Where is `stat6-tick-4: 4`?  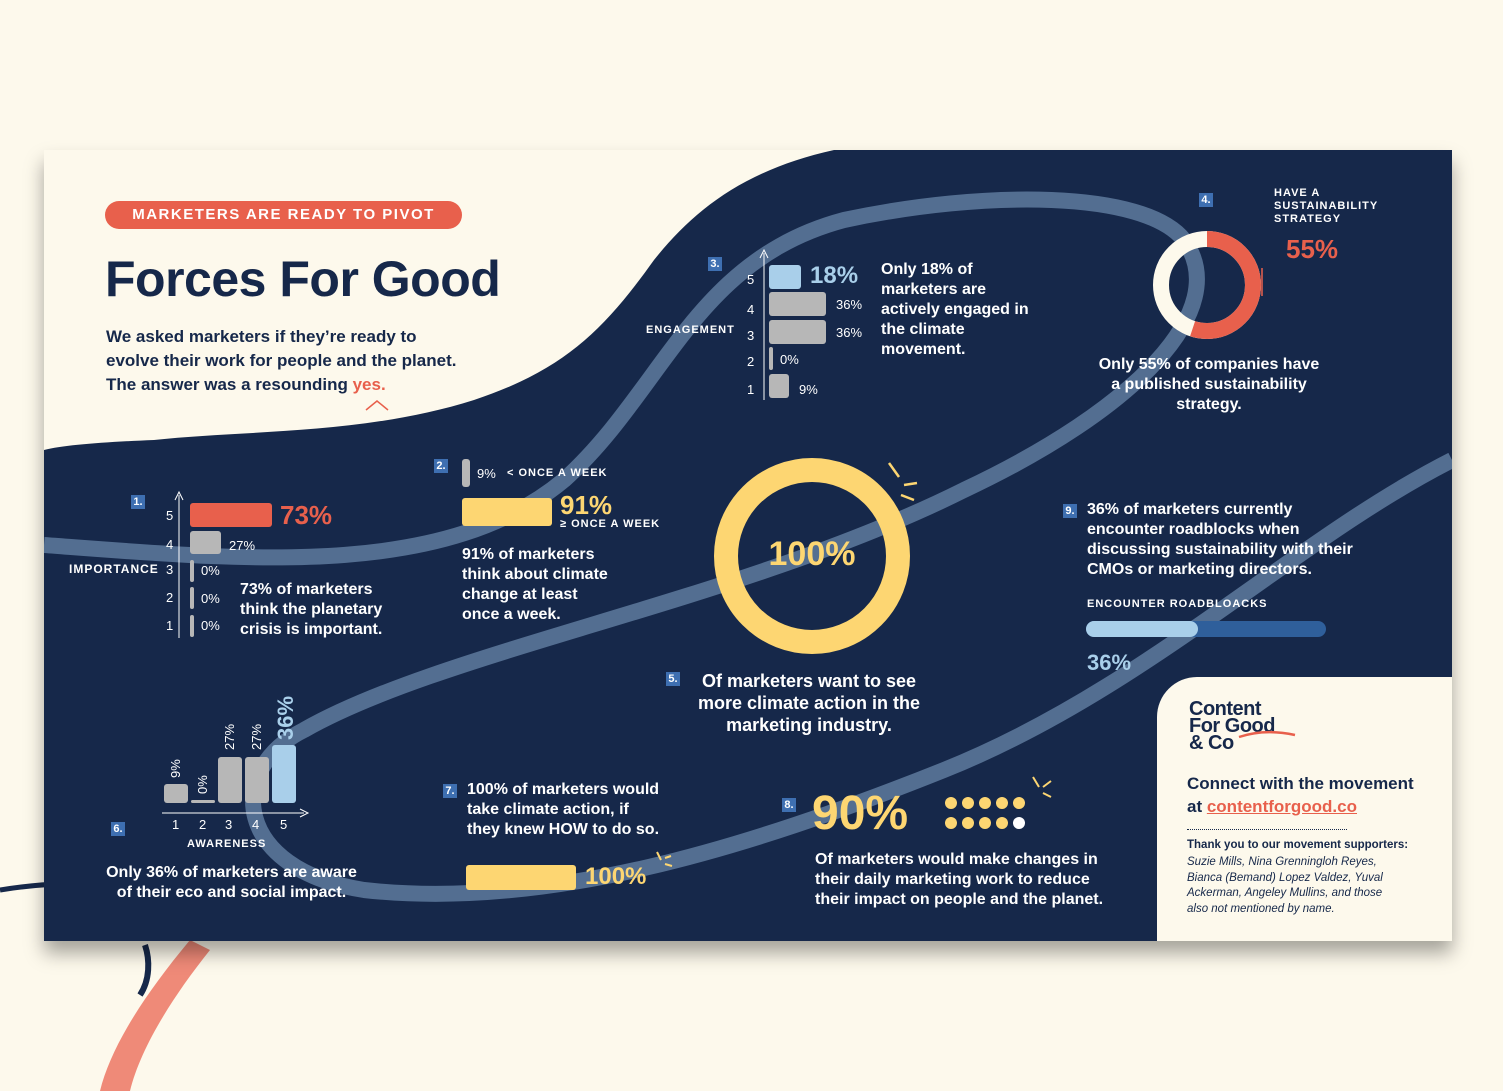
stat6-tick-4: 4 is located at coordinates (256, 824).